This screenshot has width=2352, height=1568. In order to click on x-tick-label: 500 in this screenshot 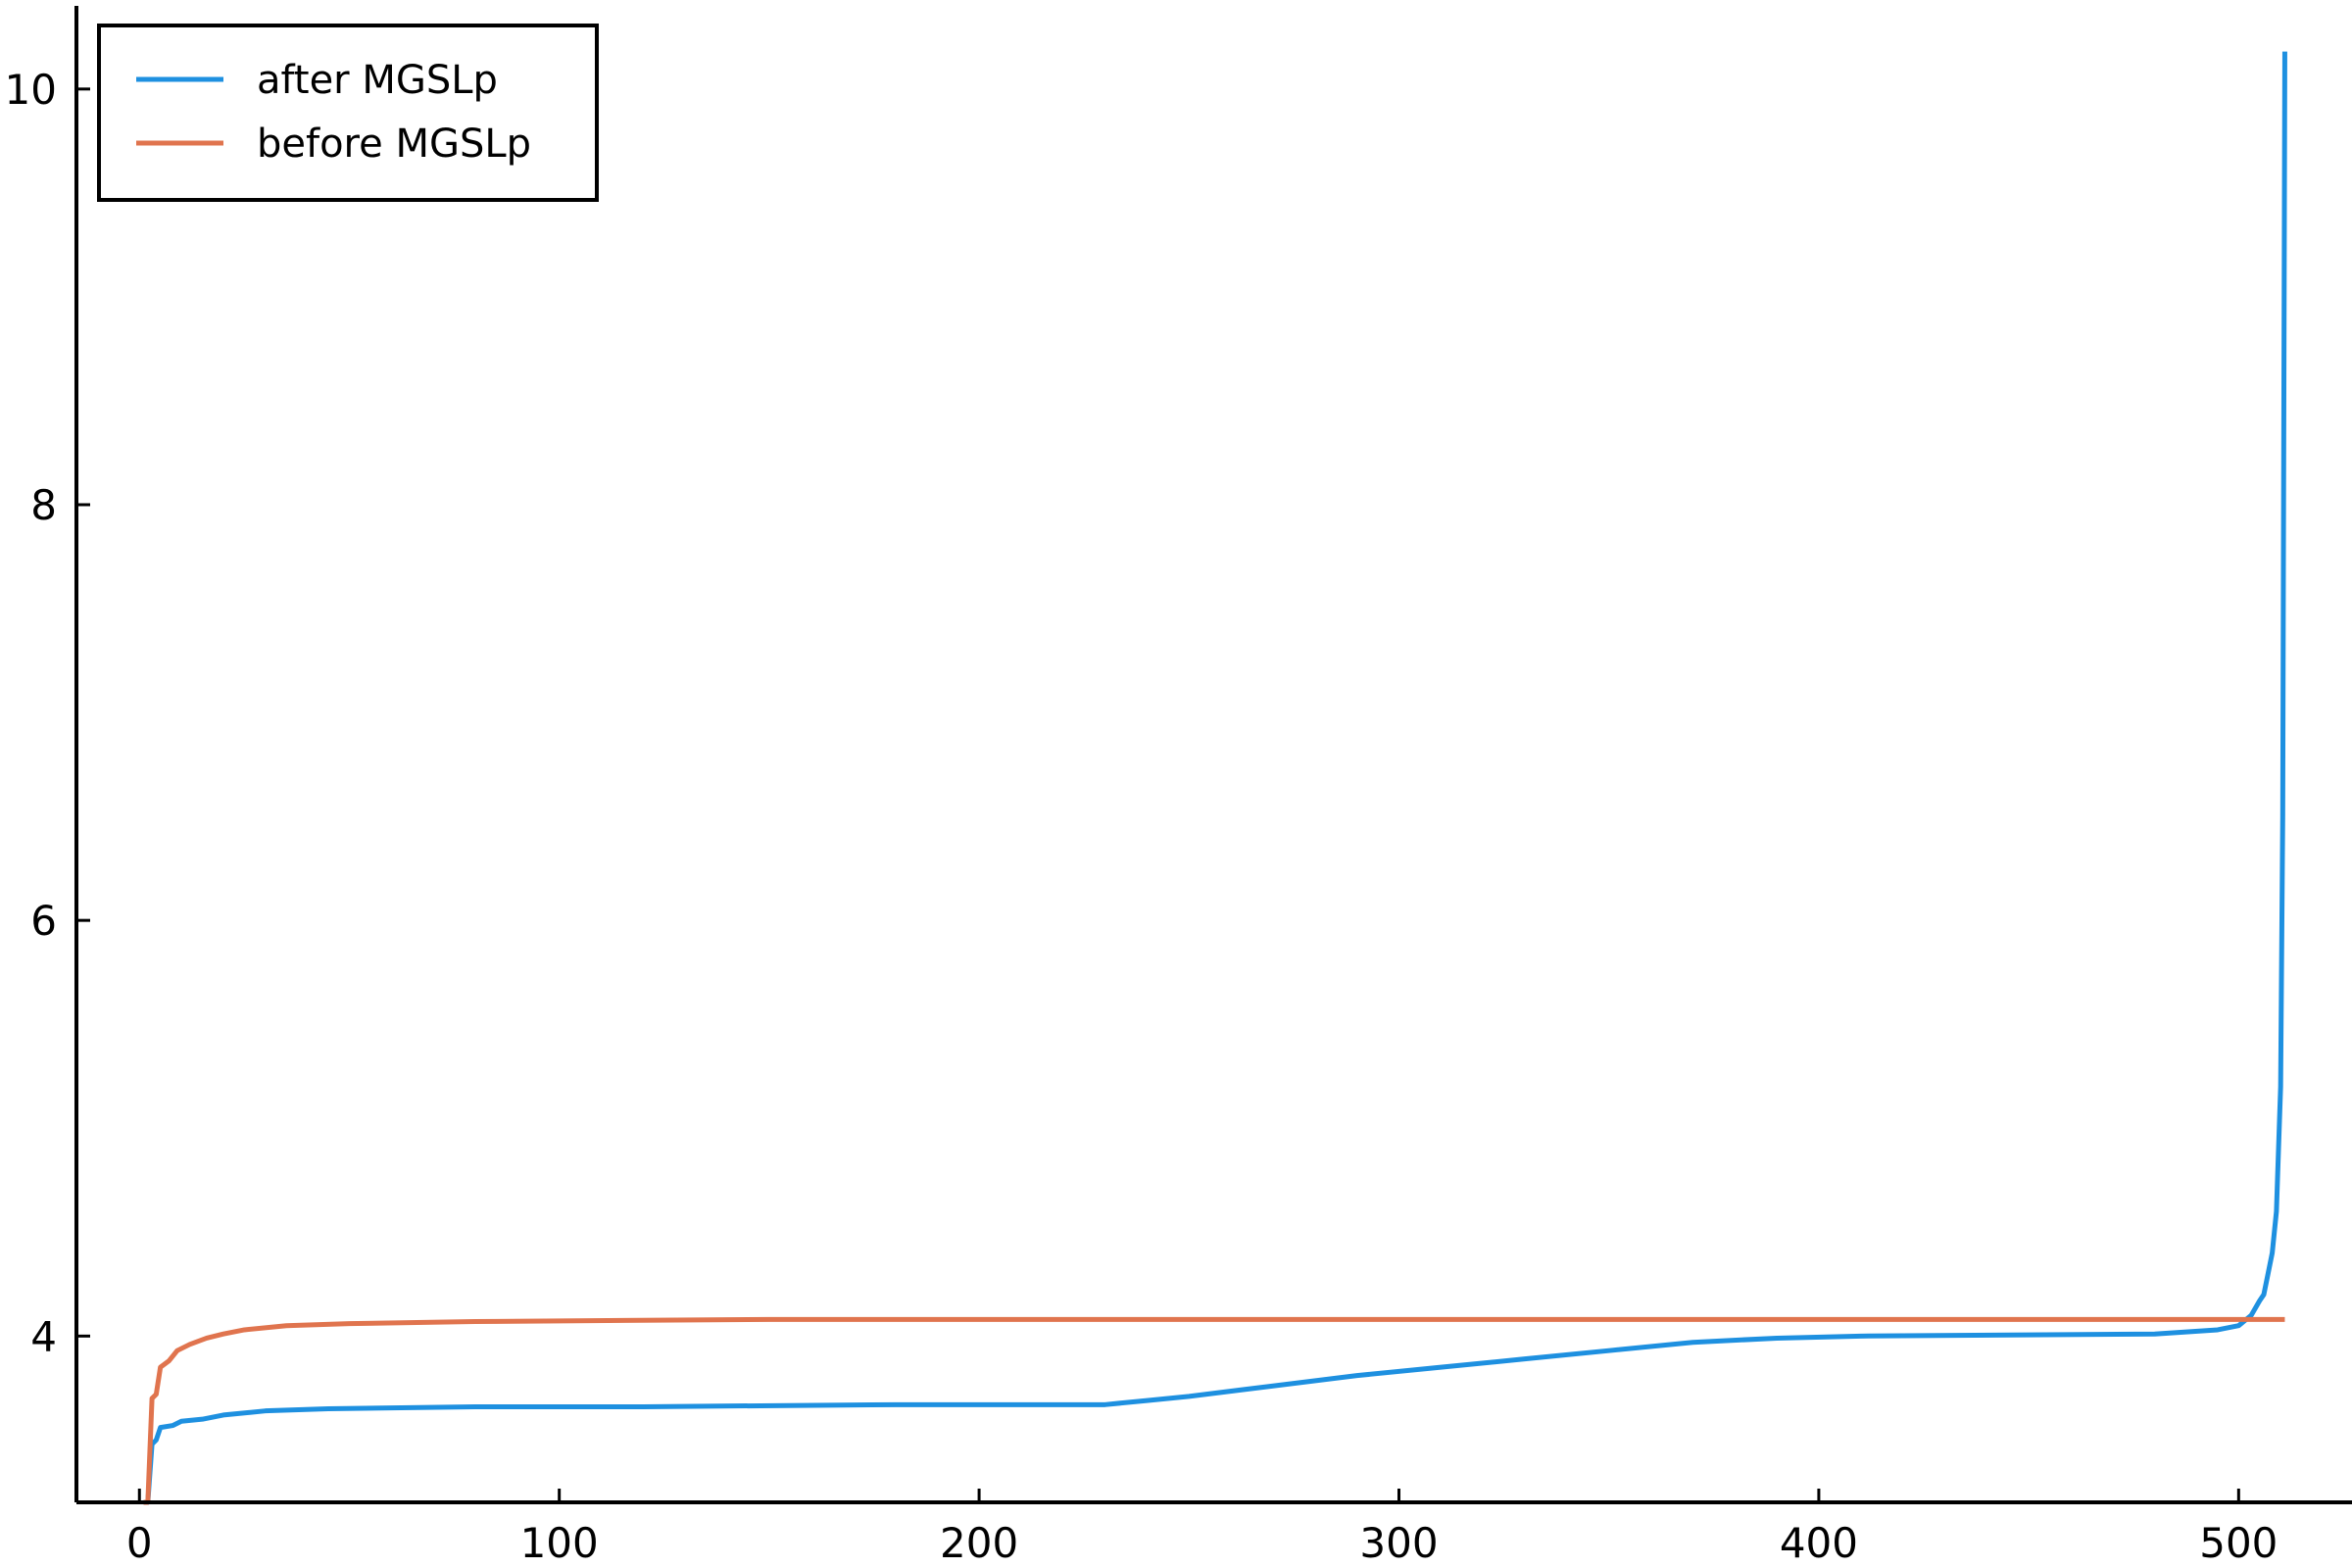, I will do `click(2238, 1543)`.